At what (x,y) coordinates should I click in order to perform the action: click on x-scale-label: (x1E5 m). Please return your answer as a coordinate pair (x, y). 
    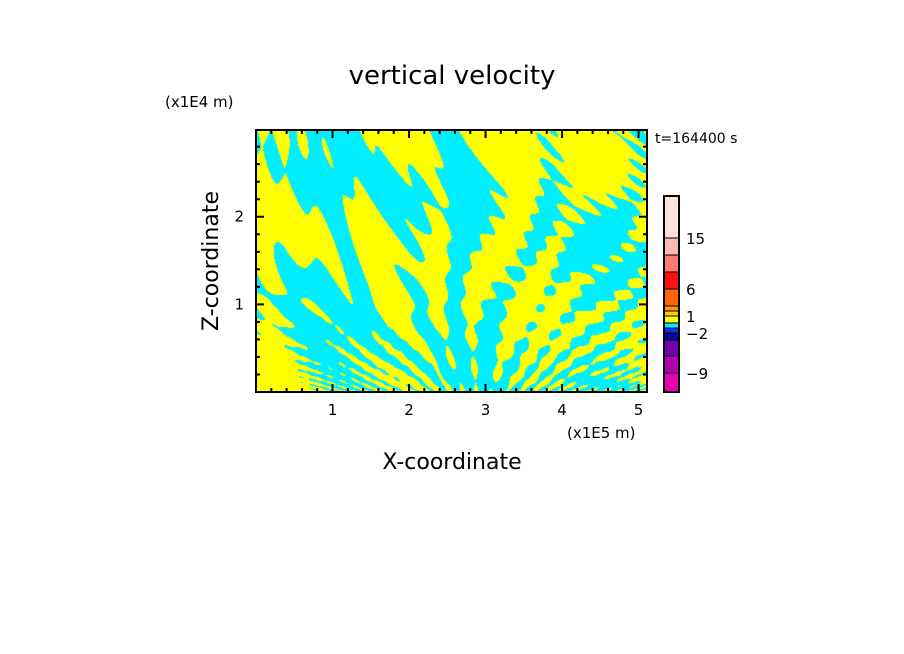
    Looking at the image, I should click on (601, 433).